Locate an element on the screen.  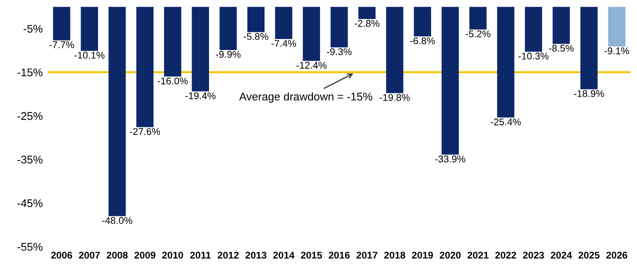
data-label: -33.9% is located at coordinates (450, 159).